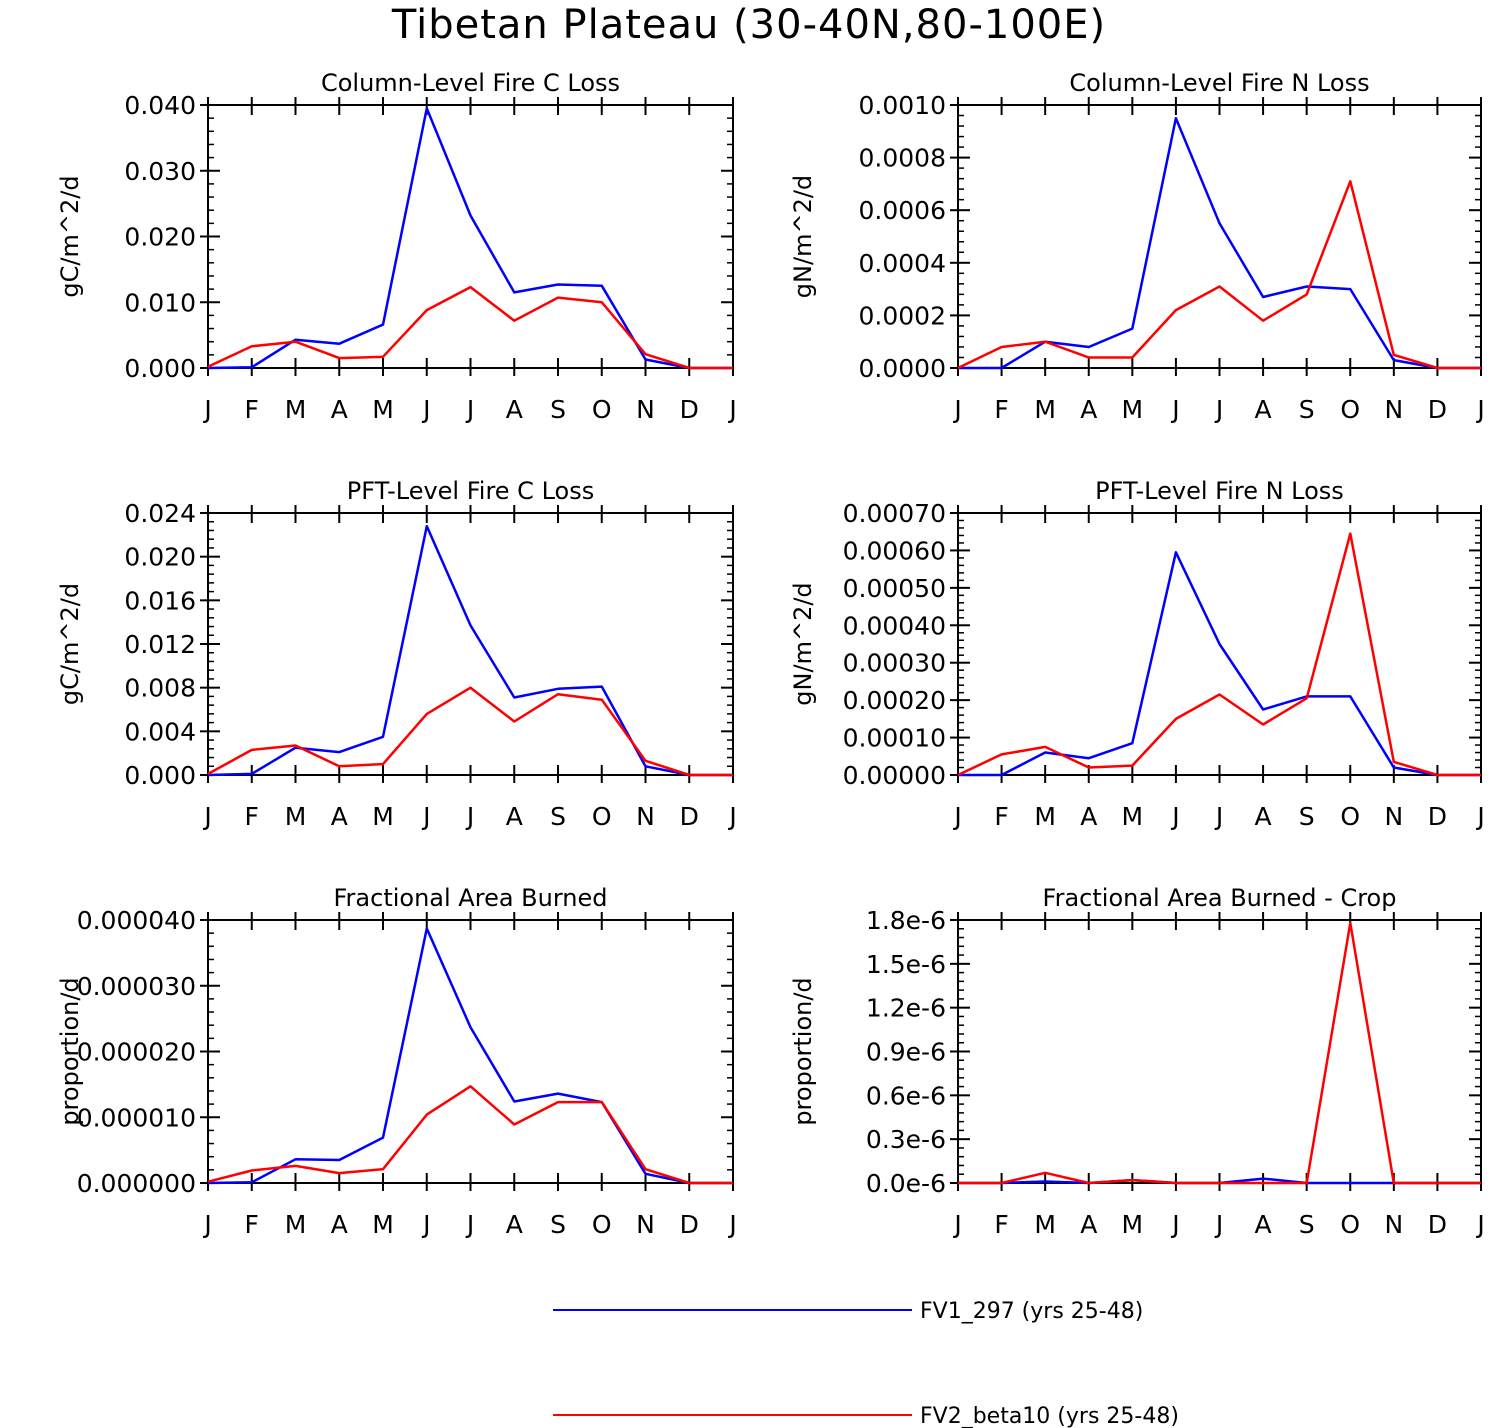 This screenshot has height=1428, width=1498. What do you see at coordinates (906, 920) in the screenshot?
I see `y-tick-label: 1.8e-6` at bounding box center [906, 920].